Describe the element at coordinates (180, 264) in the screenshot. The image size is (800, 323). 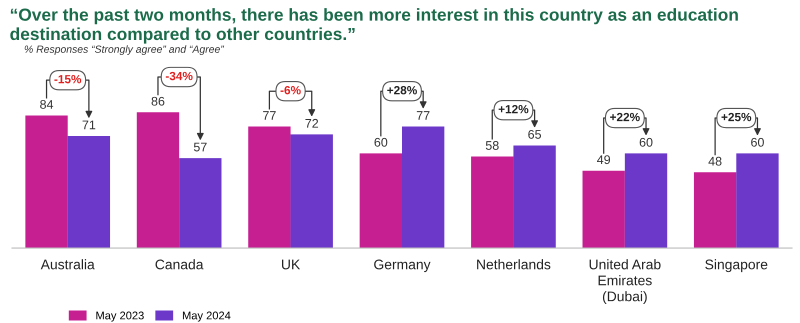
I see `x-tick-label: Canada` at that location.